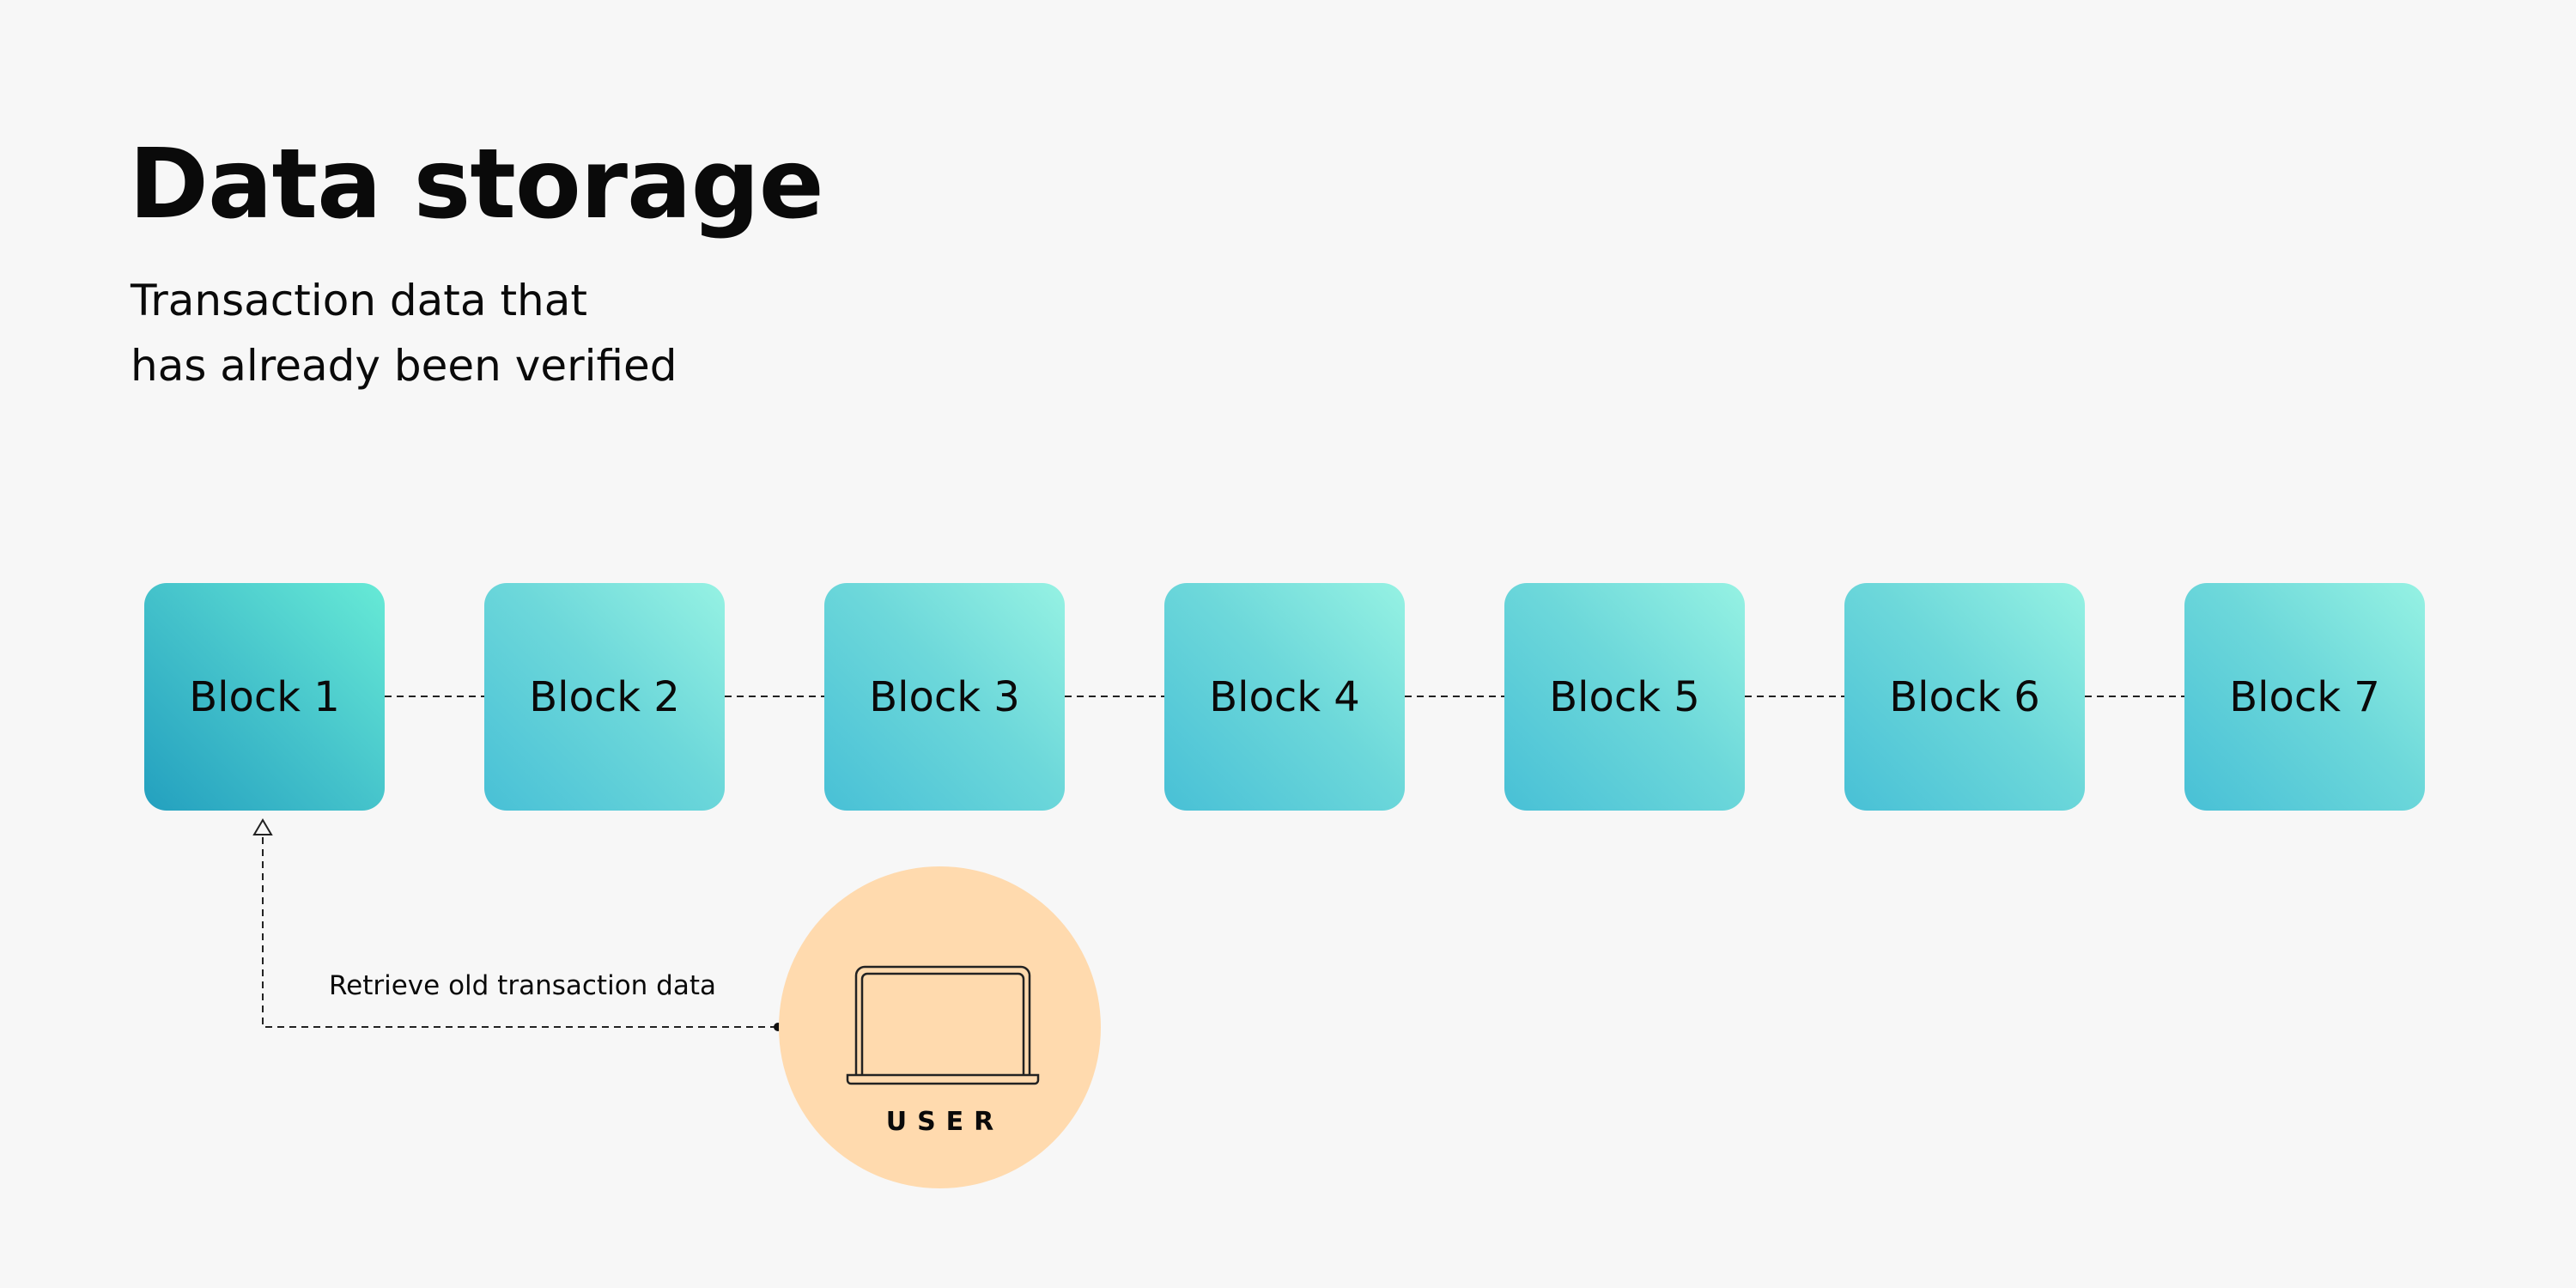 The height and width of the screenshot is (1288, 2576). What do you see at coordinates (1624, 697) in the screenshot?
I see `block-5: Block 5` at bounding box center [1624, 697].